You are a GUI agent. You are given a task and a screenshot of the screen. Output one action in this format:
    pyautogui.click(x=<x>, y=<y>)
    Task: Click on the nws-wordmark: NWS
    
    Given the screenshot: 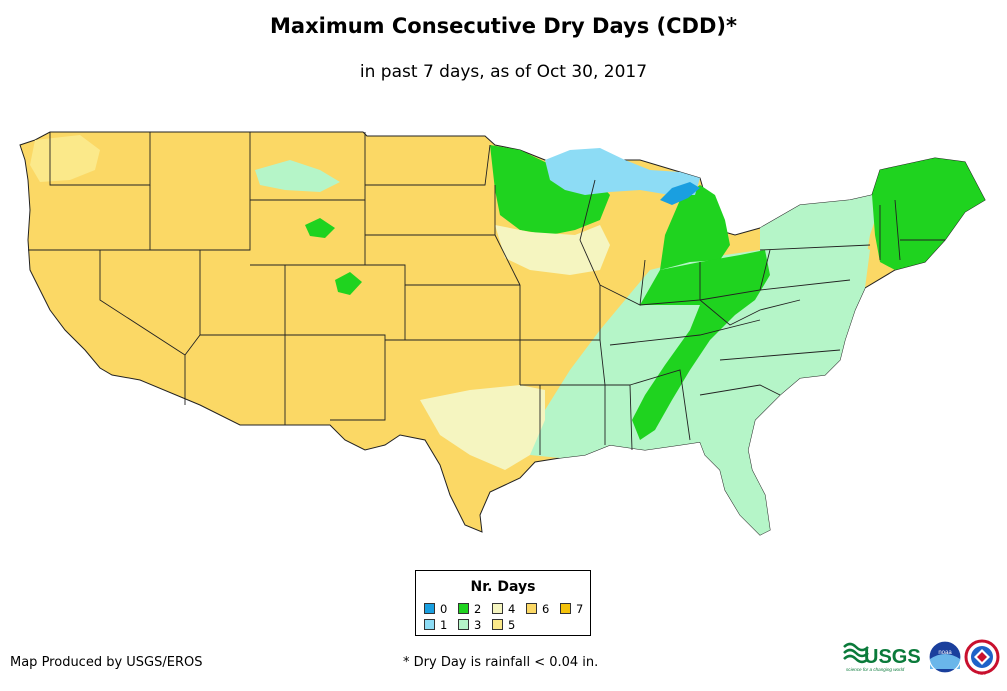 What is the action you would take?
    pyautogui.click(x=982, y=674)
    